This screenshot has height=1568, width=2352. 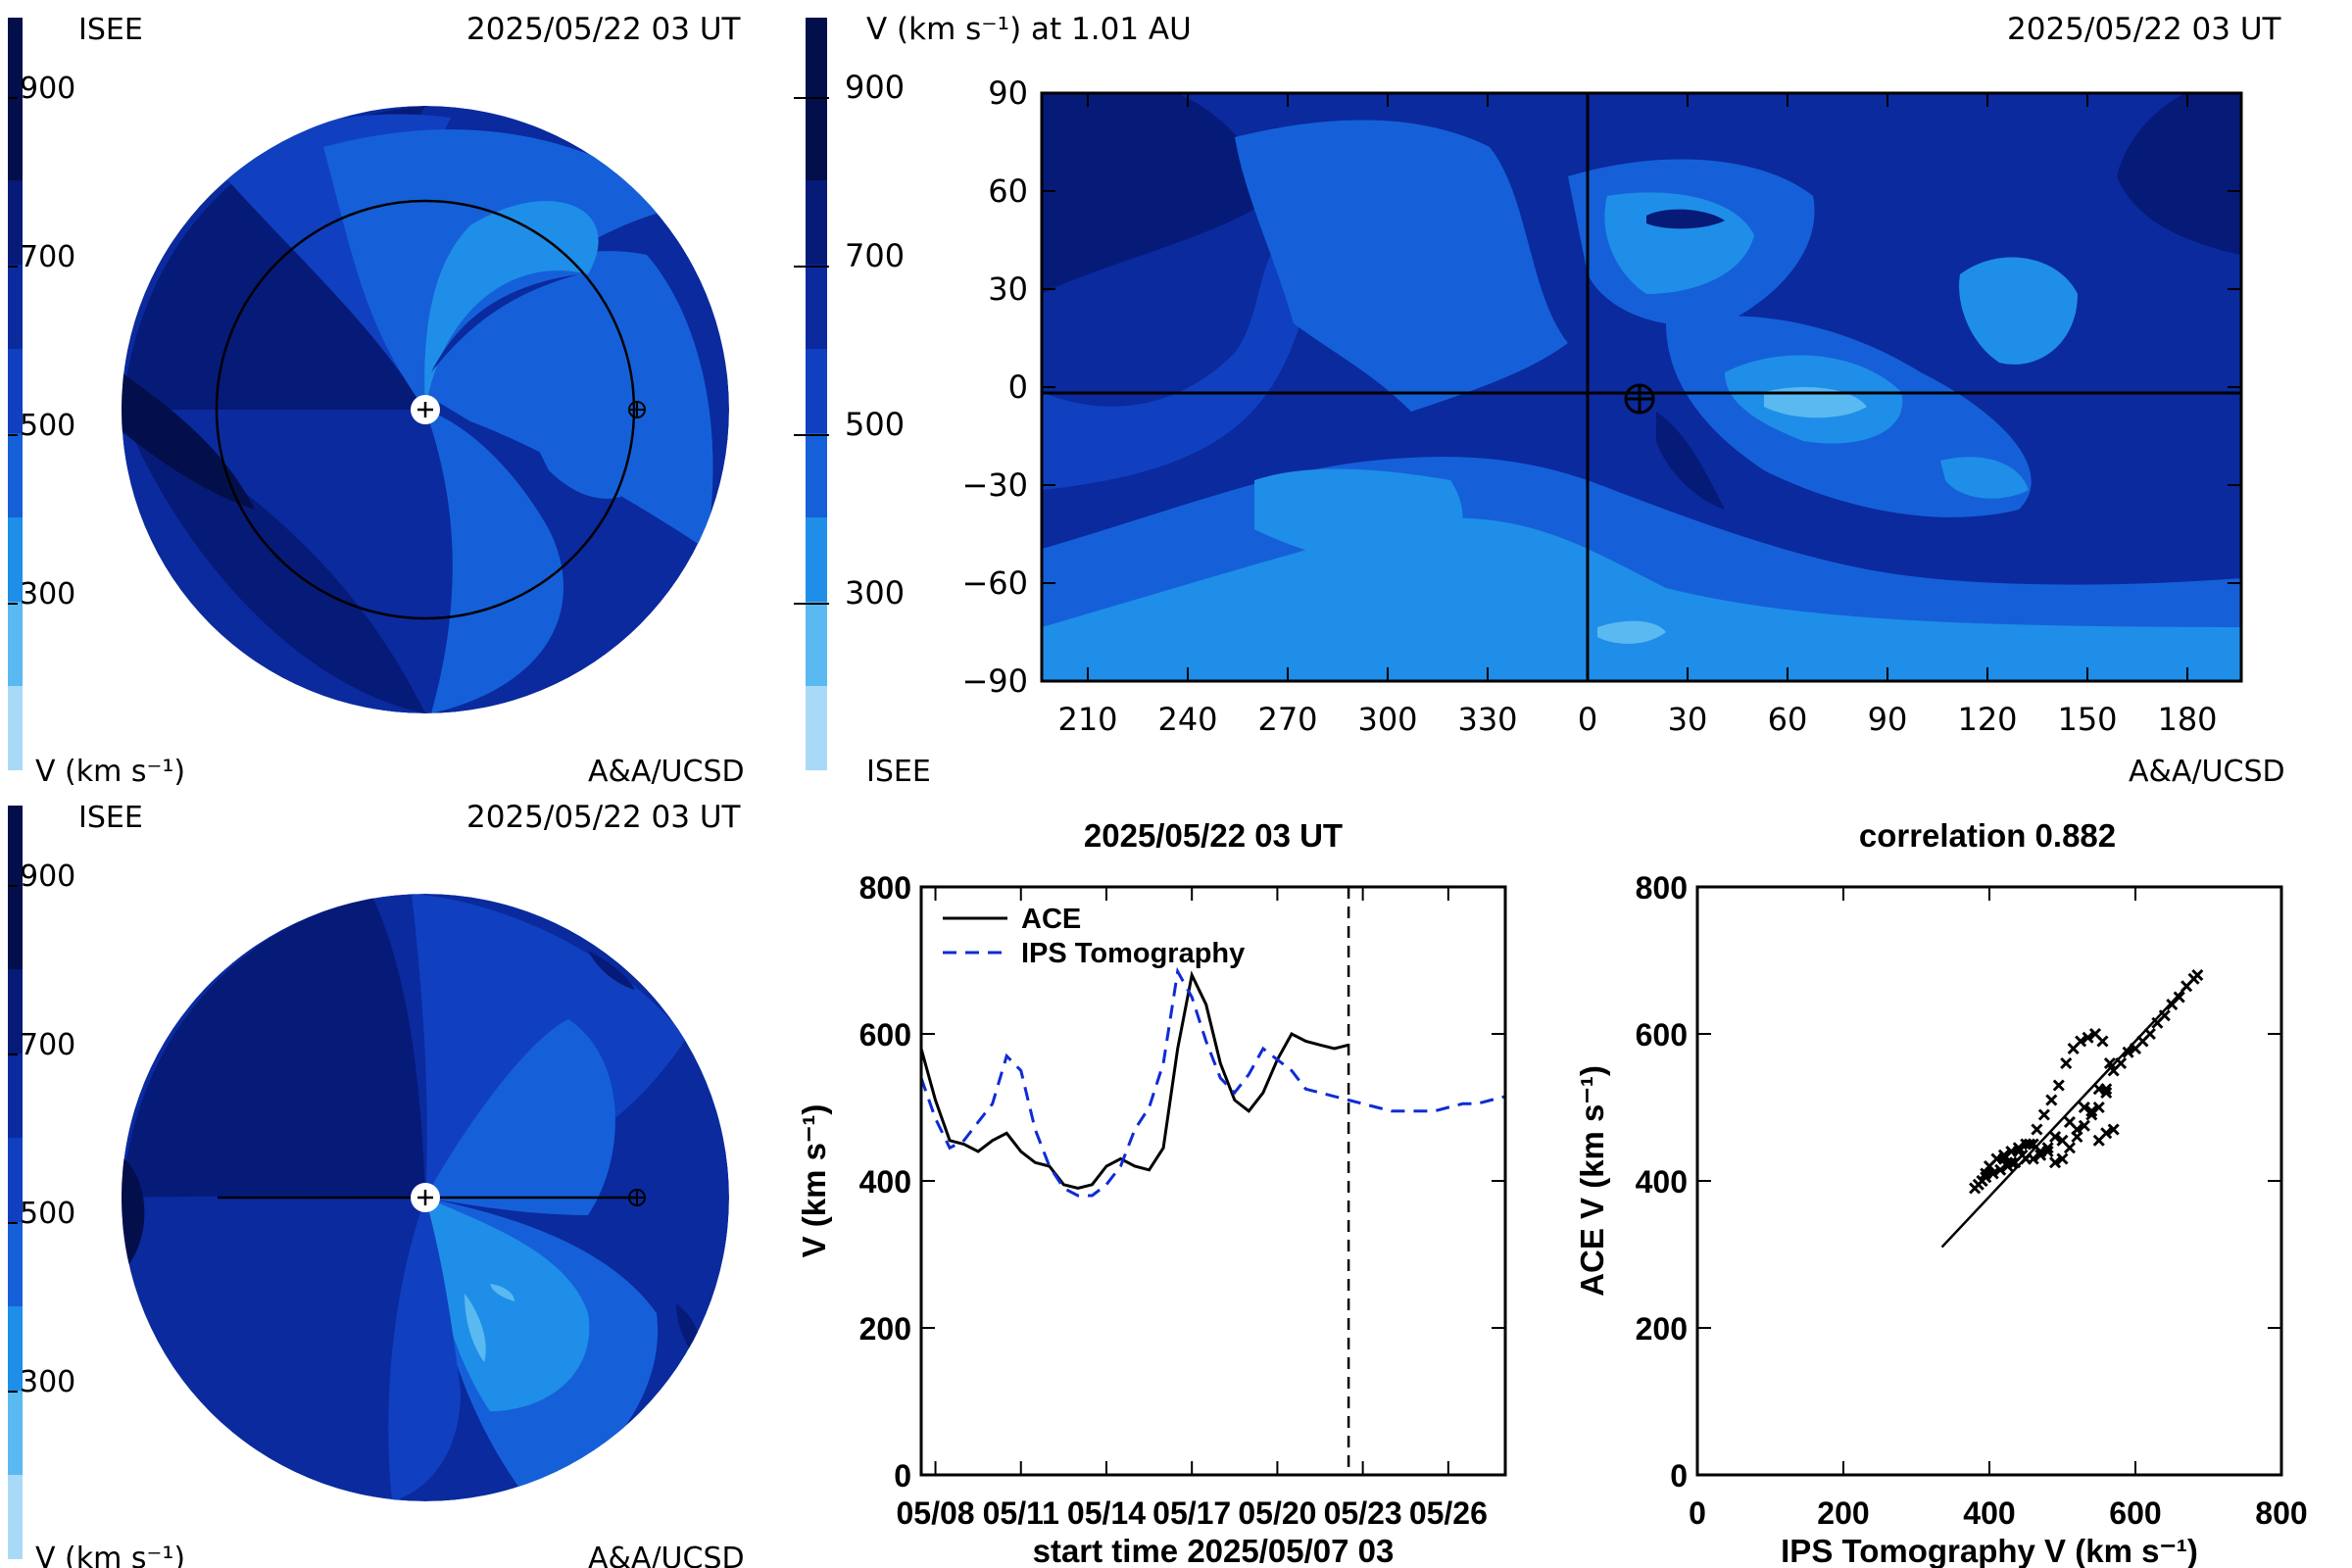 I want to click on map-y-tick-label: 0, so click(x=1018, y=387).